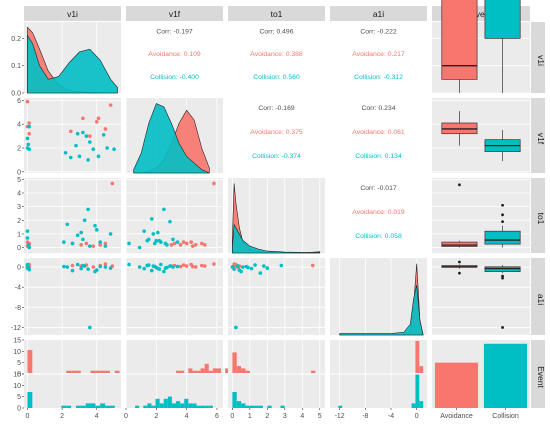 Image resolution: width=550 pixels, height=432 pixels. Describe the element at coordinates (18, 288) in the screenshot. I see `y-tick-label: -4` at that location.